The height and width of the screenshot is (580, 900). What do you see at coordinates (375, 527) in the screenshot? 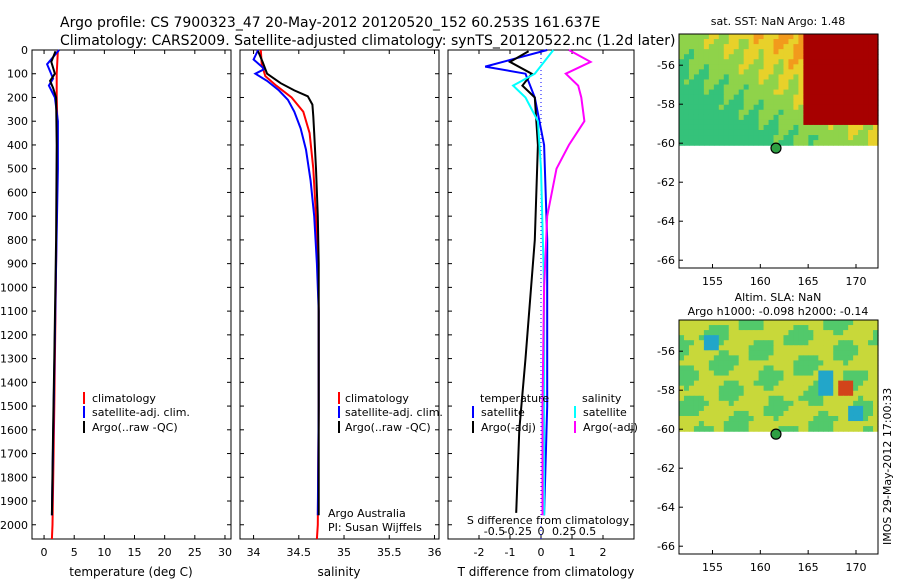
I see `credit-line2: PI: Susan Wijffels` at bounding box center [375, 527].